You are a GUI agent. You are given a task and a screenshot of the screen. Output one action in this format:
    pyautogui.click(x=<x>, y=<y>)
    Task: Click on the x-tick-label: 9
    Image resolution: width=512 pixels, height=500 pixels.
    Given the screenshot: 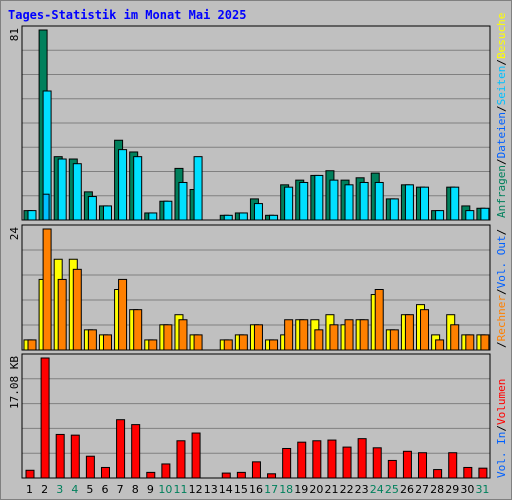 What is the action you would take?
    pyautogui.click(x=150, y=489)
    